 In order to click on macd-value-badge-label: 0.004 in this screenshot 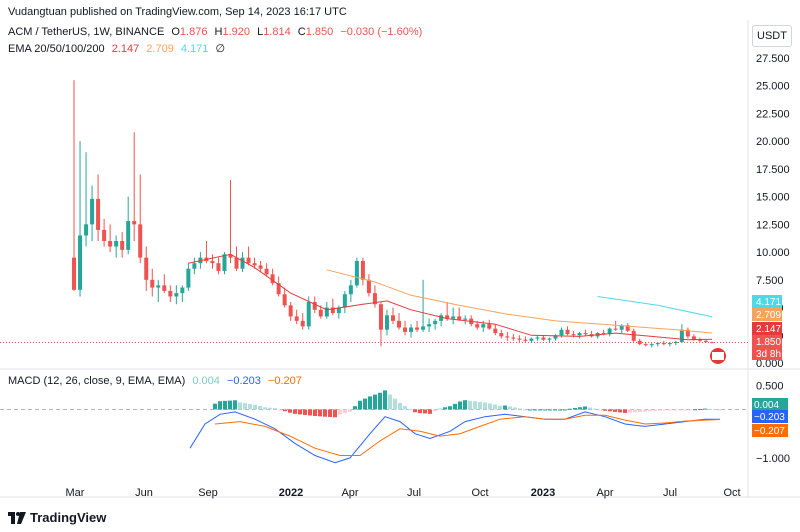, I will do `click(766, 405)`.